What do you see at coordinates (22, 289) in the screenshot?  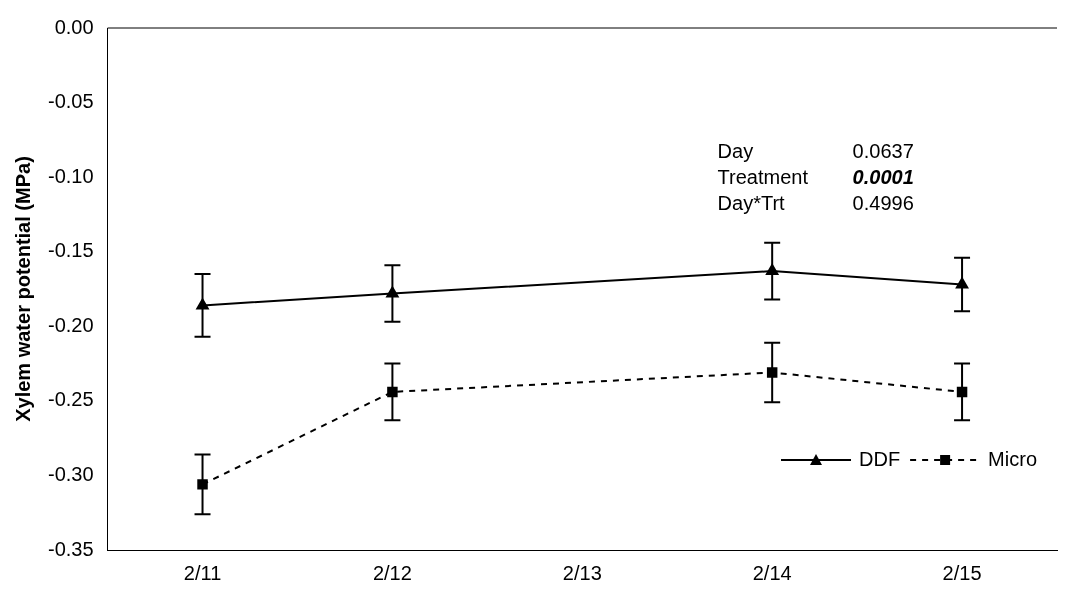 I see `y-axis-title: Xylem water potential (MPa)` at bounding box center [22, 289].